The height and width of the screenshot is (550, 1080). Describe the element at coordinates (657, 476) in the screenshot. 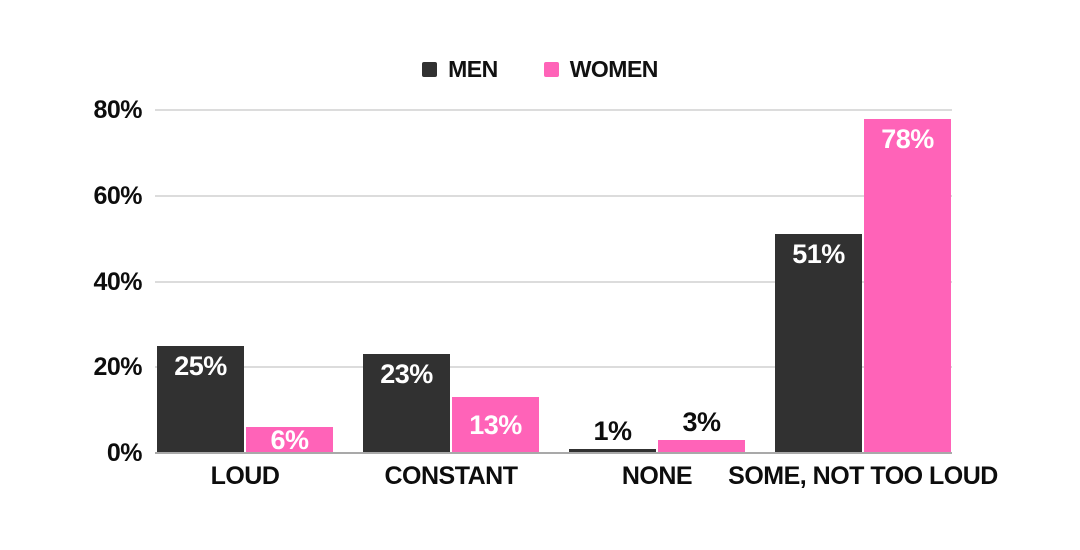

I see `x-category-label-none: NONE` at that location.